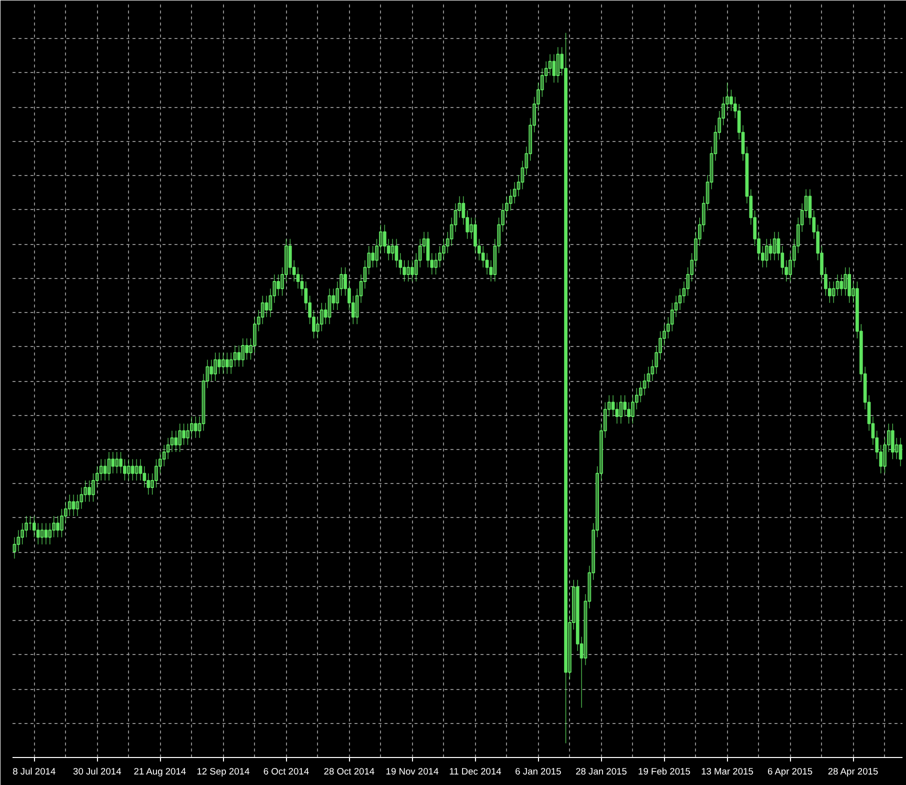 The image size is (906, 785). I want to click on x-tick-label: 11 Dec 2014, so click(475, 771).